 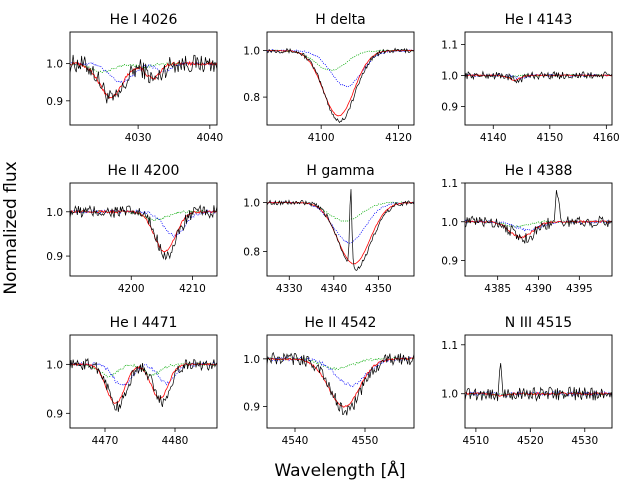 What do you see at coordinates (321, 138) in the screenshot?
I see `x-tick-label: 4100` at bounding box center [321, 138].